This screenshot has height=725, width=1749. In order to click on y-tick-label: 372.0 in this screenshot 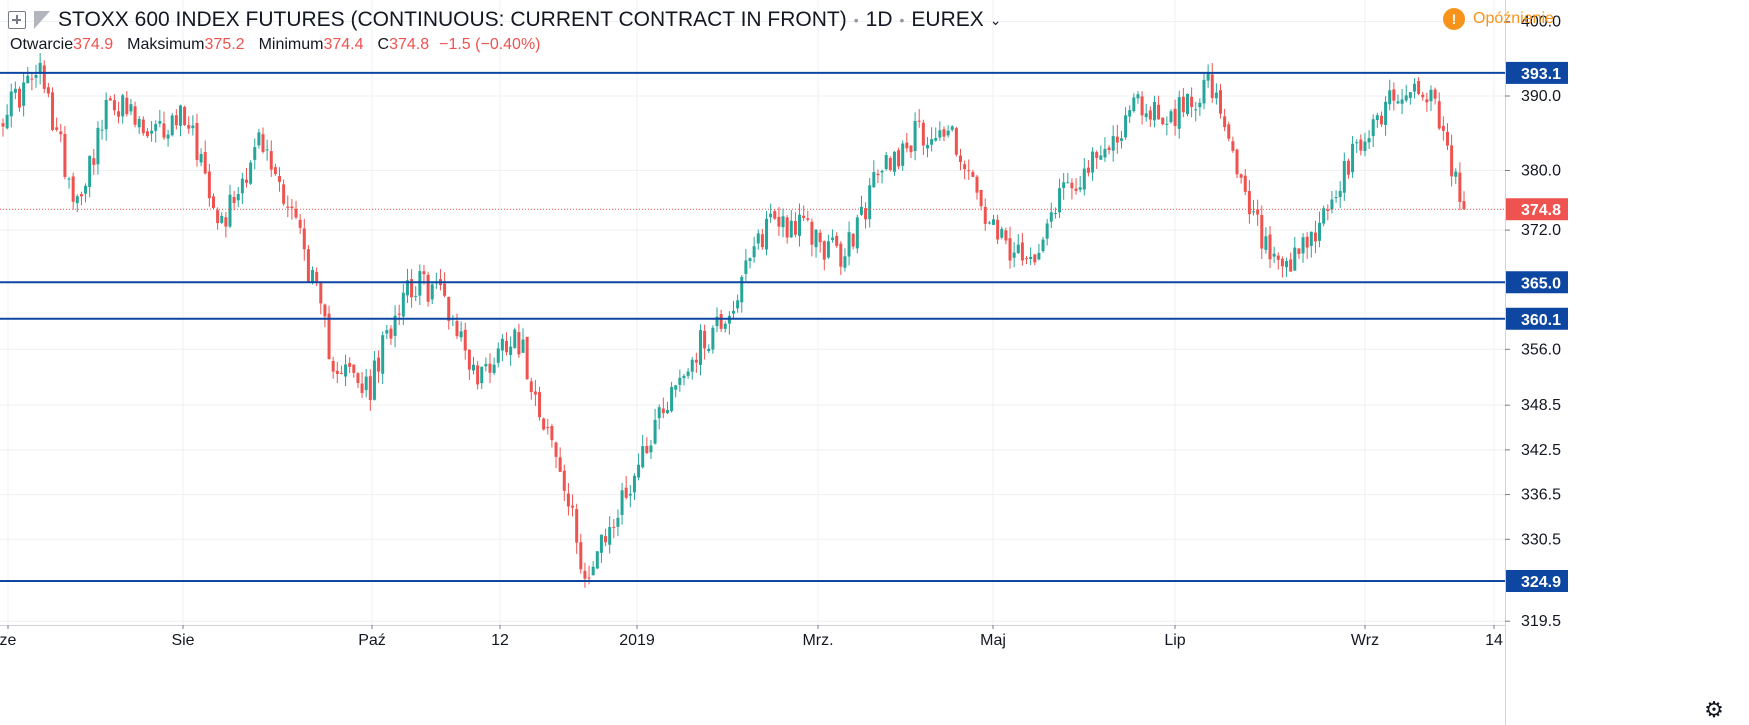, I will do `click(1541, 230)`.